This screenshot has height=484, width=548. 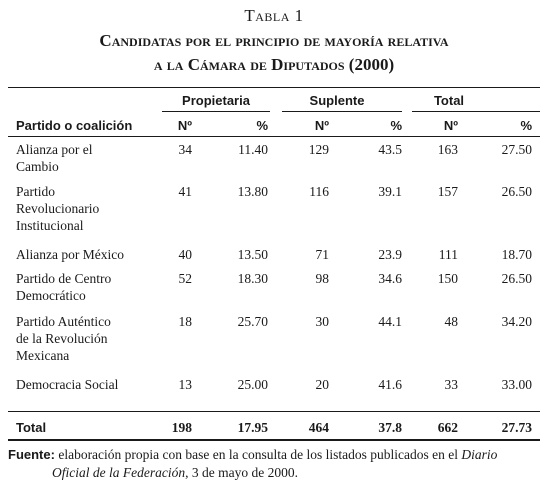 What do you see at coordinates (274, 440) in the screenshot?
I see `bottom-rule` at bounding box center [274, 440].